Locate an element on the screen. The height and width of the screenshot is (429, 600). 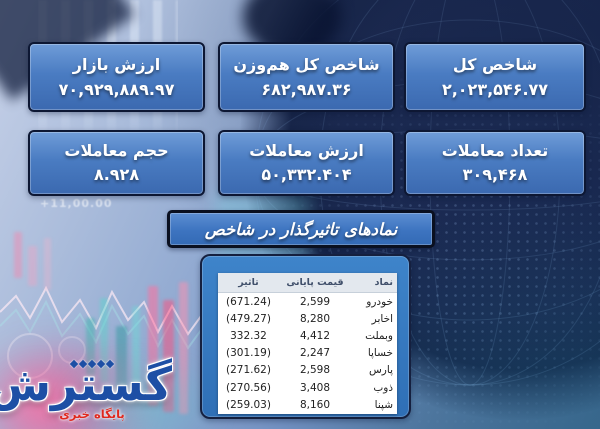
stat-market-value: ارزش بازار ۷۰,۹۲۹,۸۸۹.۹۷ is located at coordinates (116, 77).